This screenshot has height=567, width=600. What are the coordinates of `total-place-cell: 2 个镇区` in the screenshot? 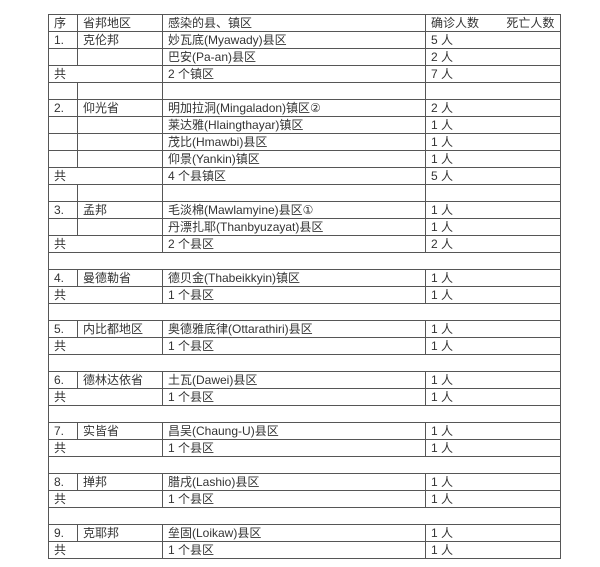 It's located at (294, 74).